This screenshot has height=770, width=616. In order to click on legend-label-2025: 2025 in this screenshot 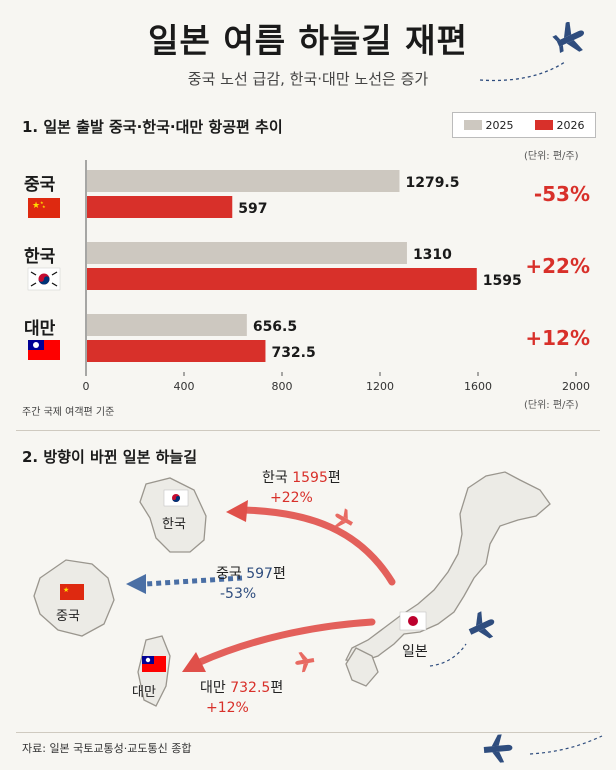, I will do `click(499, 125)`.